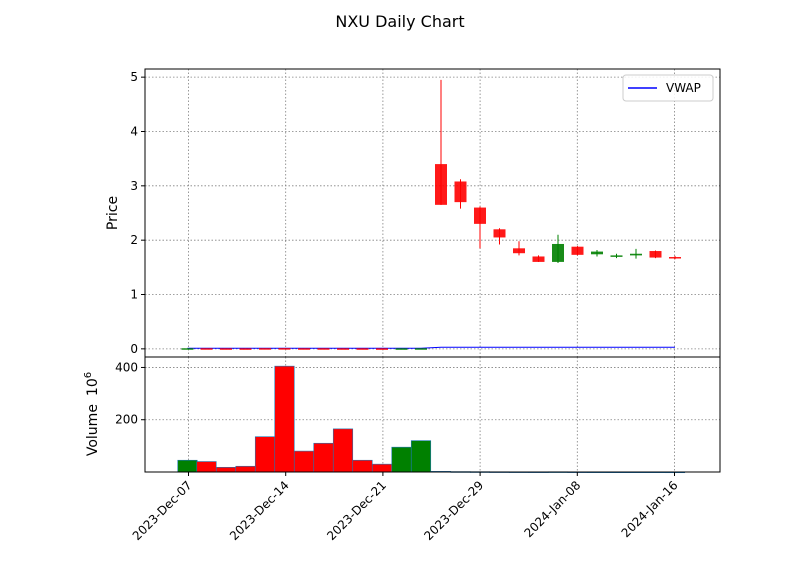  Describe the element at coordinates (134, 77) in the screenshot. I see `price-y-tick-label: 5` at that location.